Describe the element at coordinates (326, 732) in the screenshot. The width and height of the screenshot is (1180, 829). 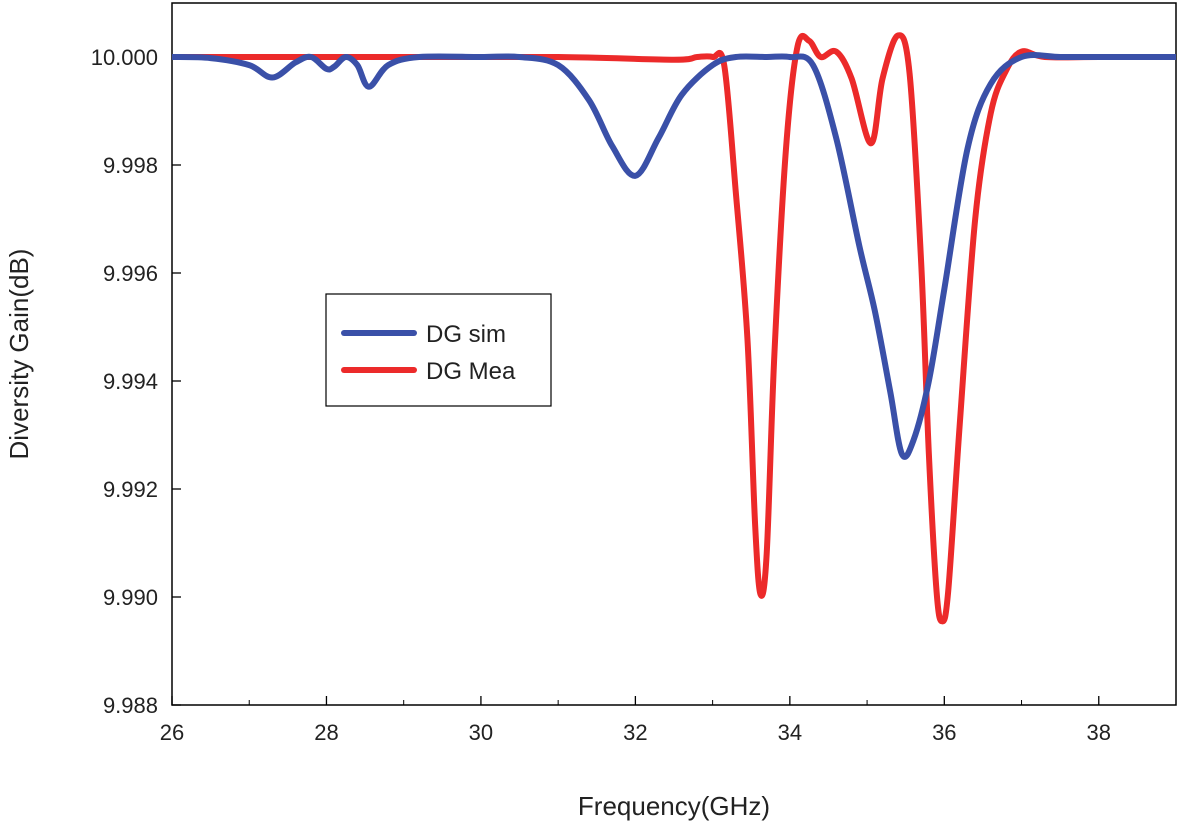
I see `x-tick-label: 28` at that location.